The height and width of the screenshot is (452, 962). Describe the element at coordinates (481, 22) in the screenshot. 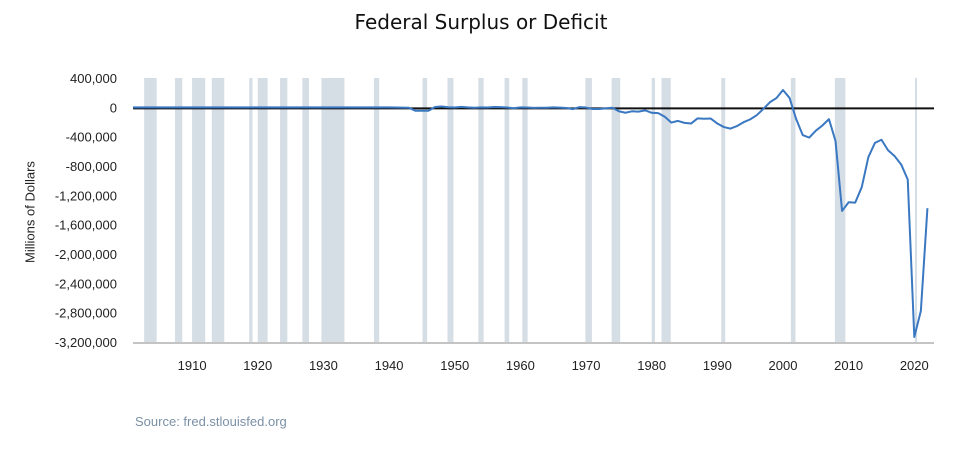

I see `chart-title: Federal Surplus or Deficit` at that location.